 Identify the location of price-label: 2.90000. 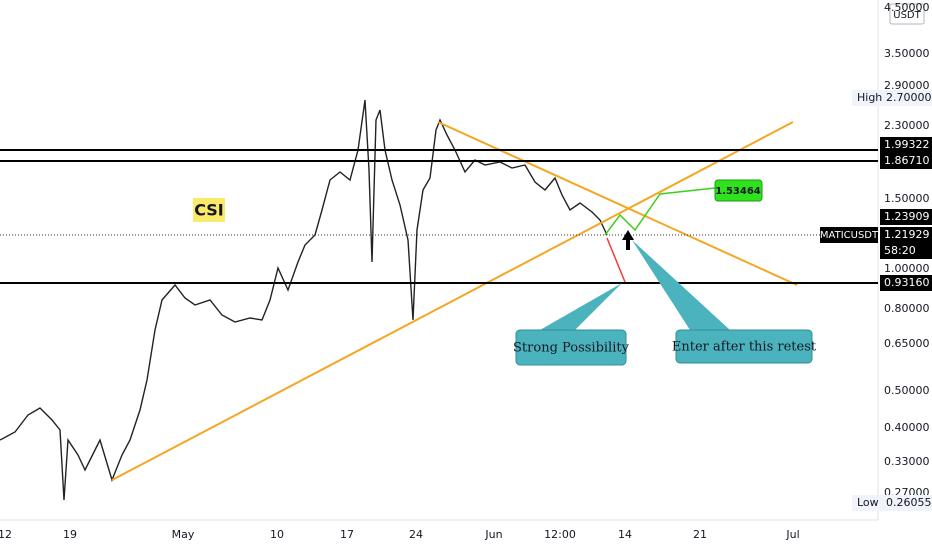
(907, 85).